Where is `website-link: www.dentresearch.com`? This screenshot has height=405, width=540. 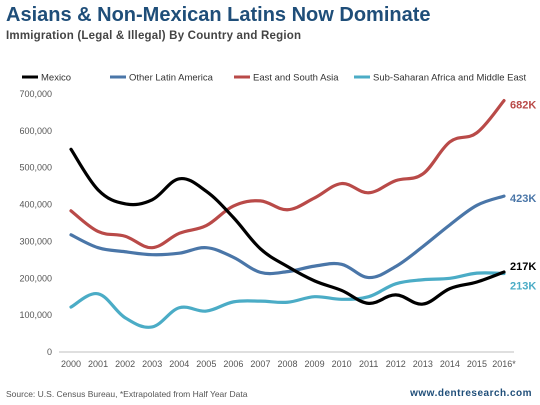
website-link: www.dentresearch.com is located at coordinates (471, 393).